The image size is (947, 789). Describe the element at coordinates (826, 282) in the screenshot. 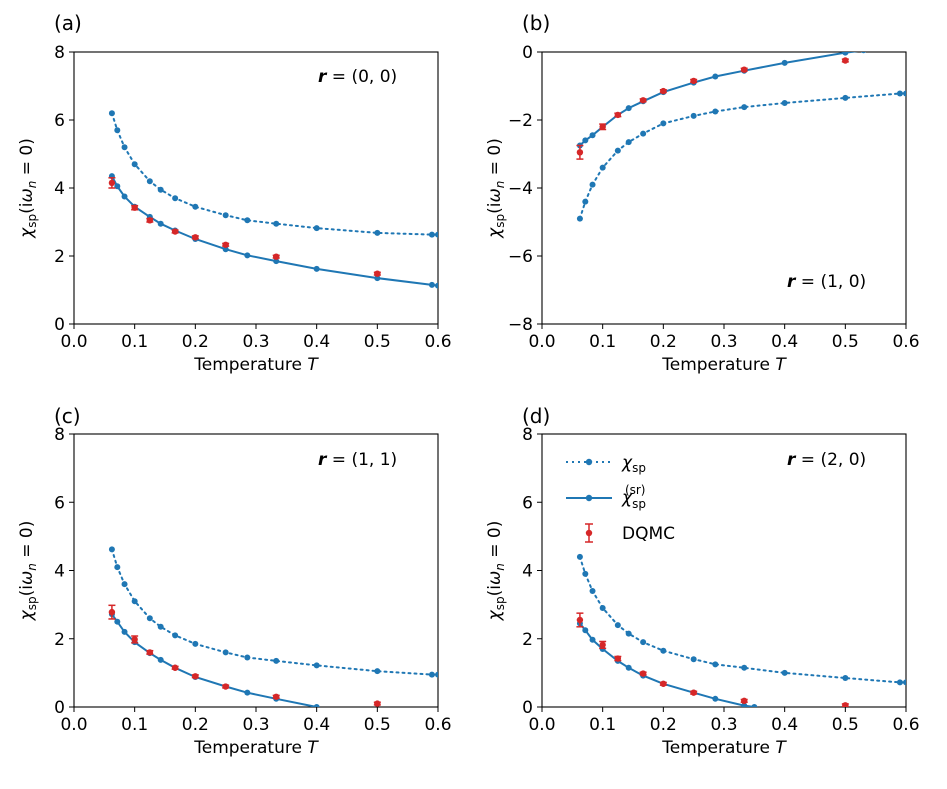

I see `r-label: r = (1, 0)` at that location.